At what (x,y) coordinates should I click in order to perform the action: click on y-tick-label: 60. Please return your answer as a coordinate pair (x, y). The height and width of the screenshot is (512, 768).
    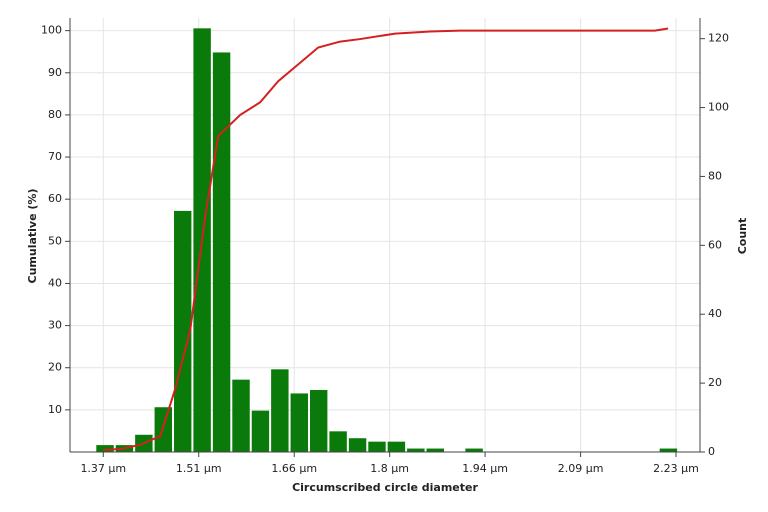
    Looking at the image, I should click on (55, 198).